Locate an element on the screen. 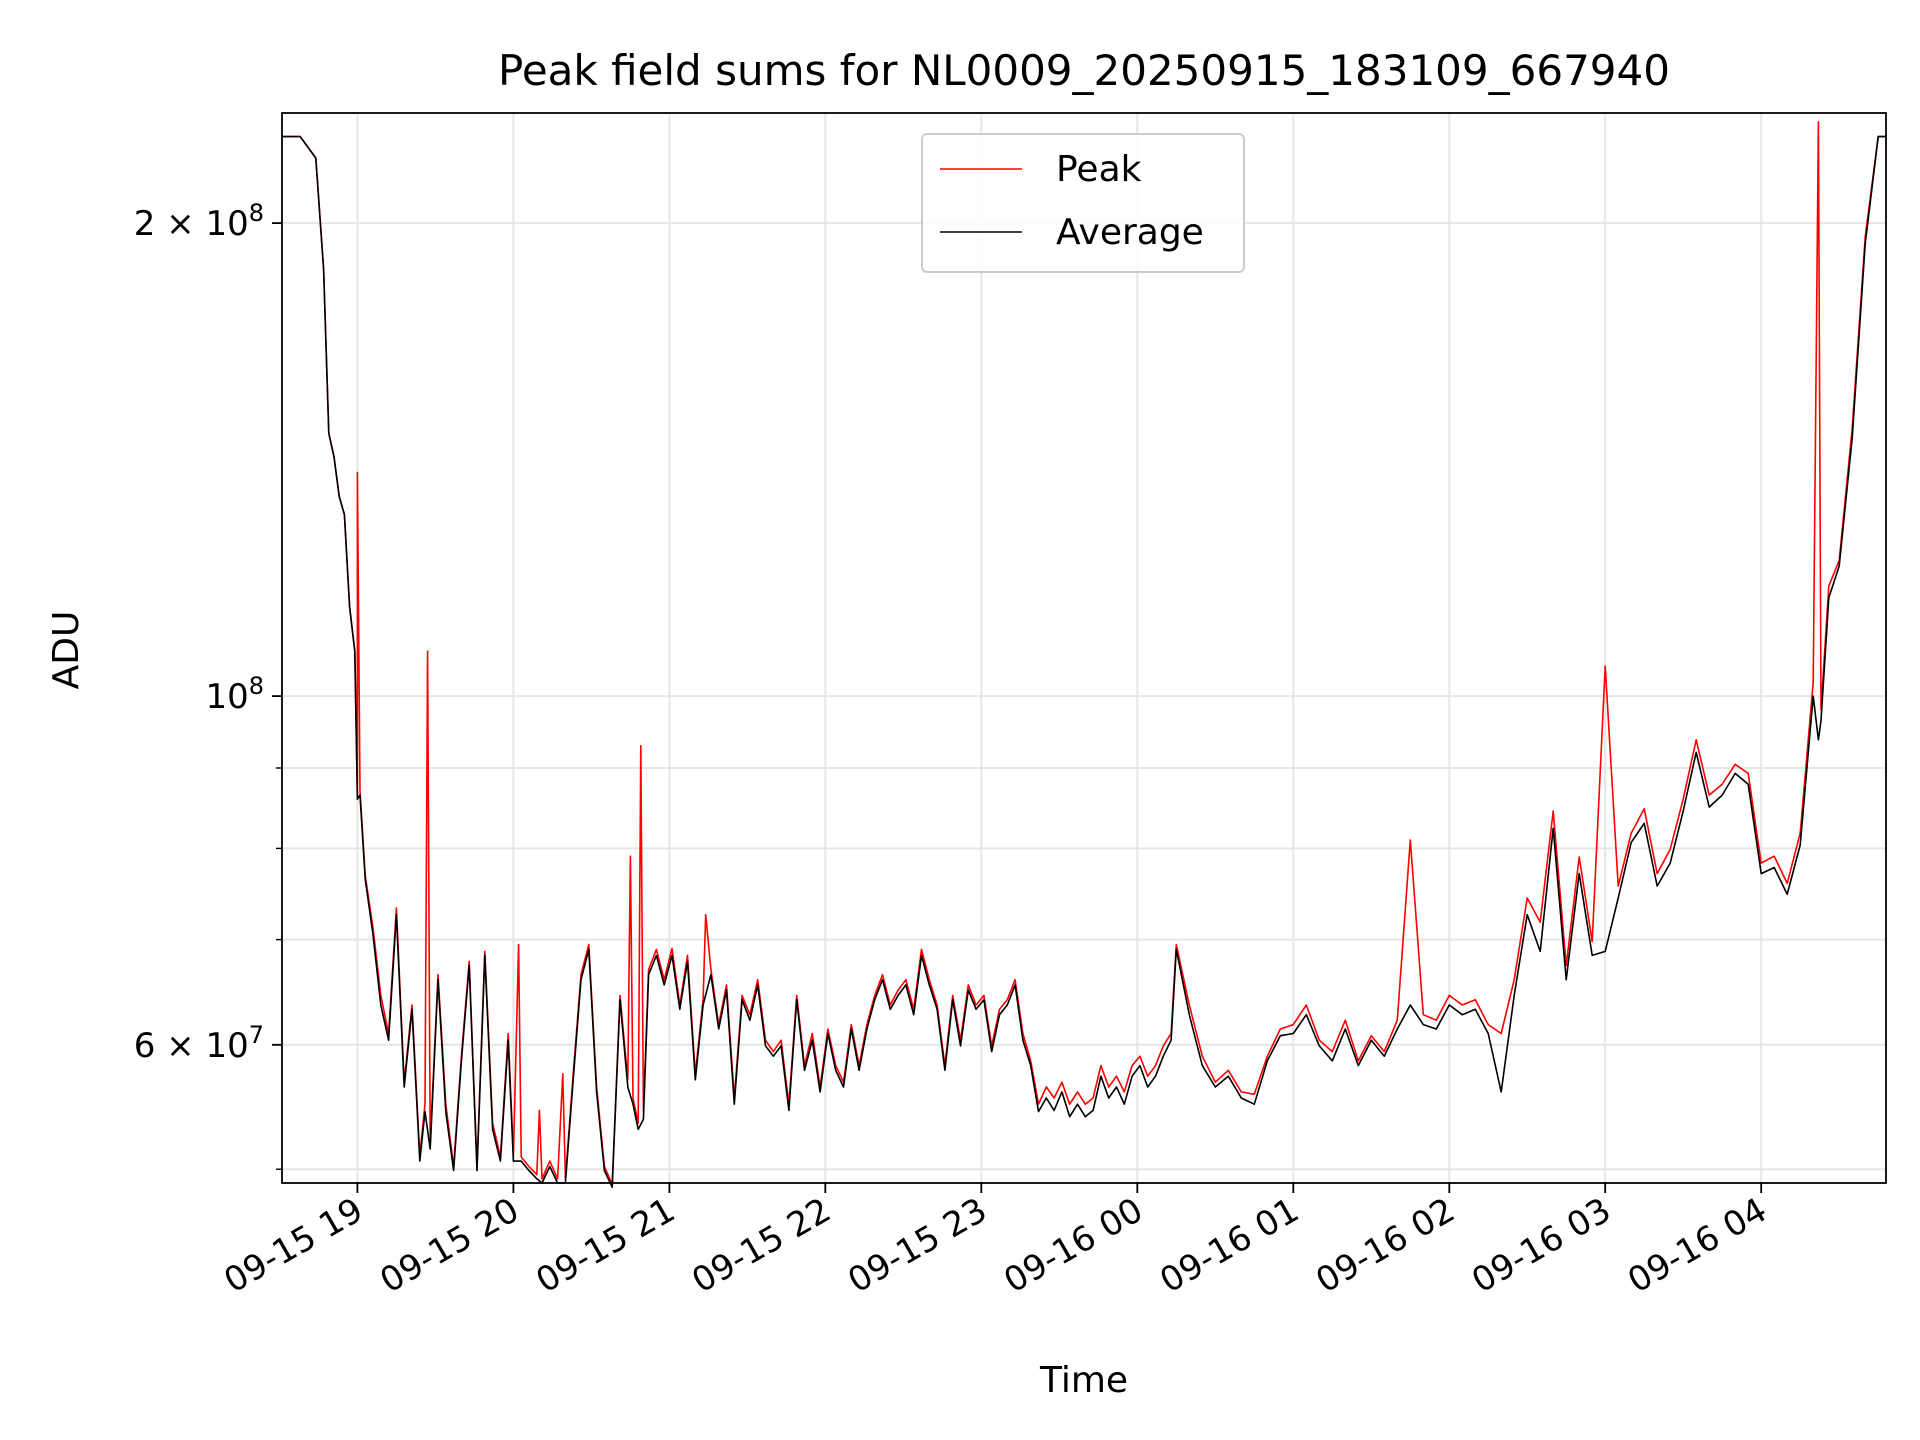 The image size is (1920, 1440). y-tick-label: 6 × 107 is located at coordinates (199, 1043).